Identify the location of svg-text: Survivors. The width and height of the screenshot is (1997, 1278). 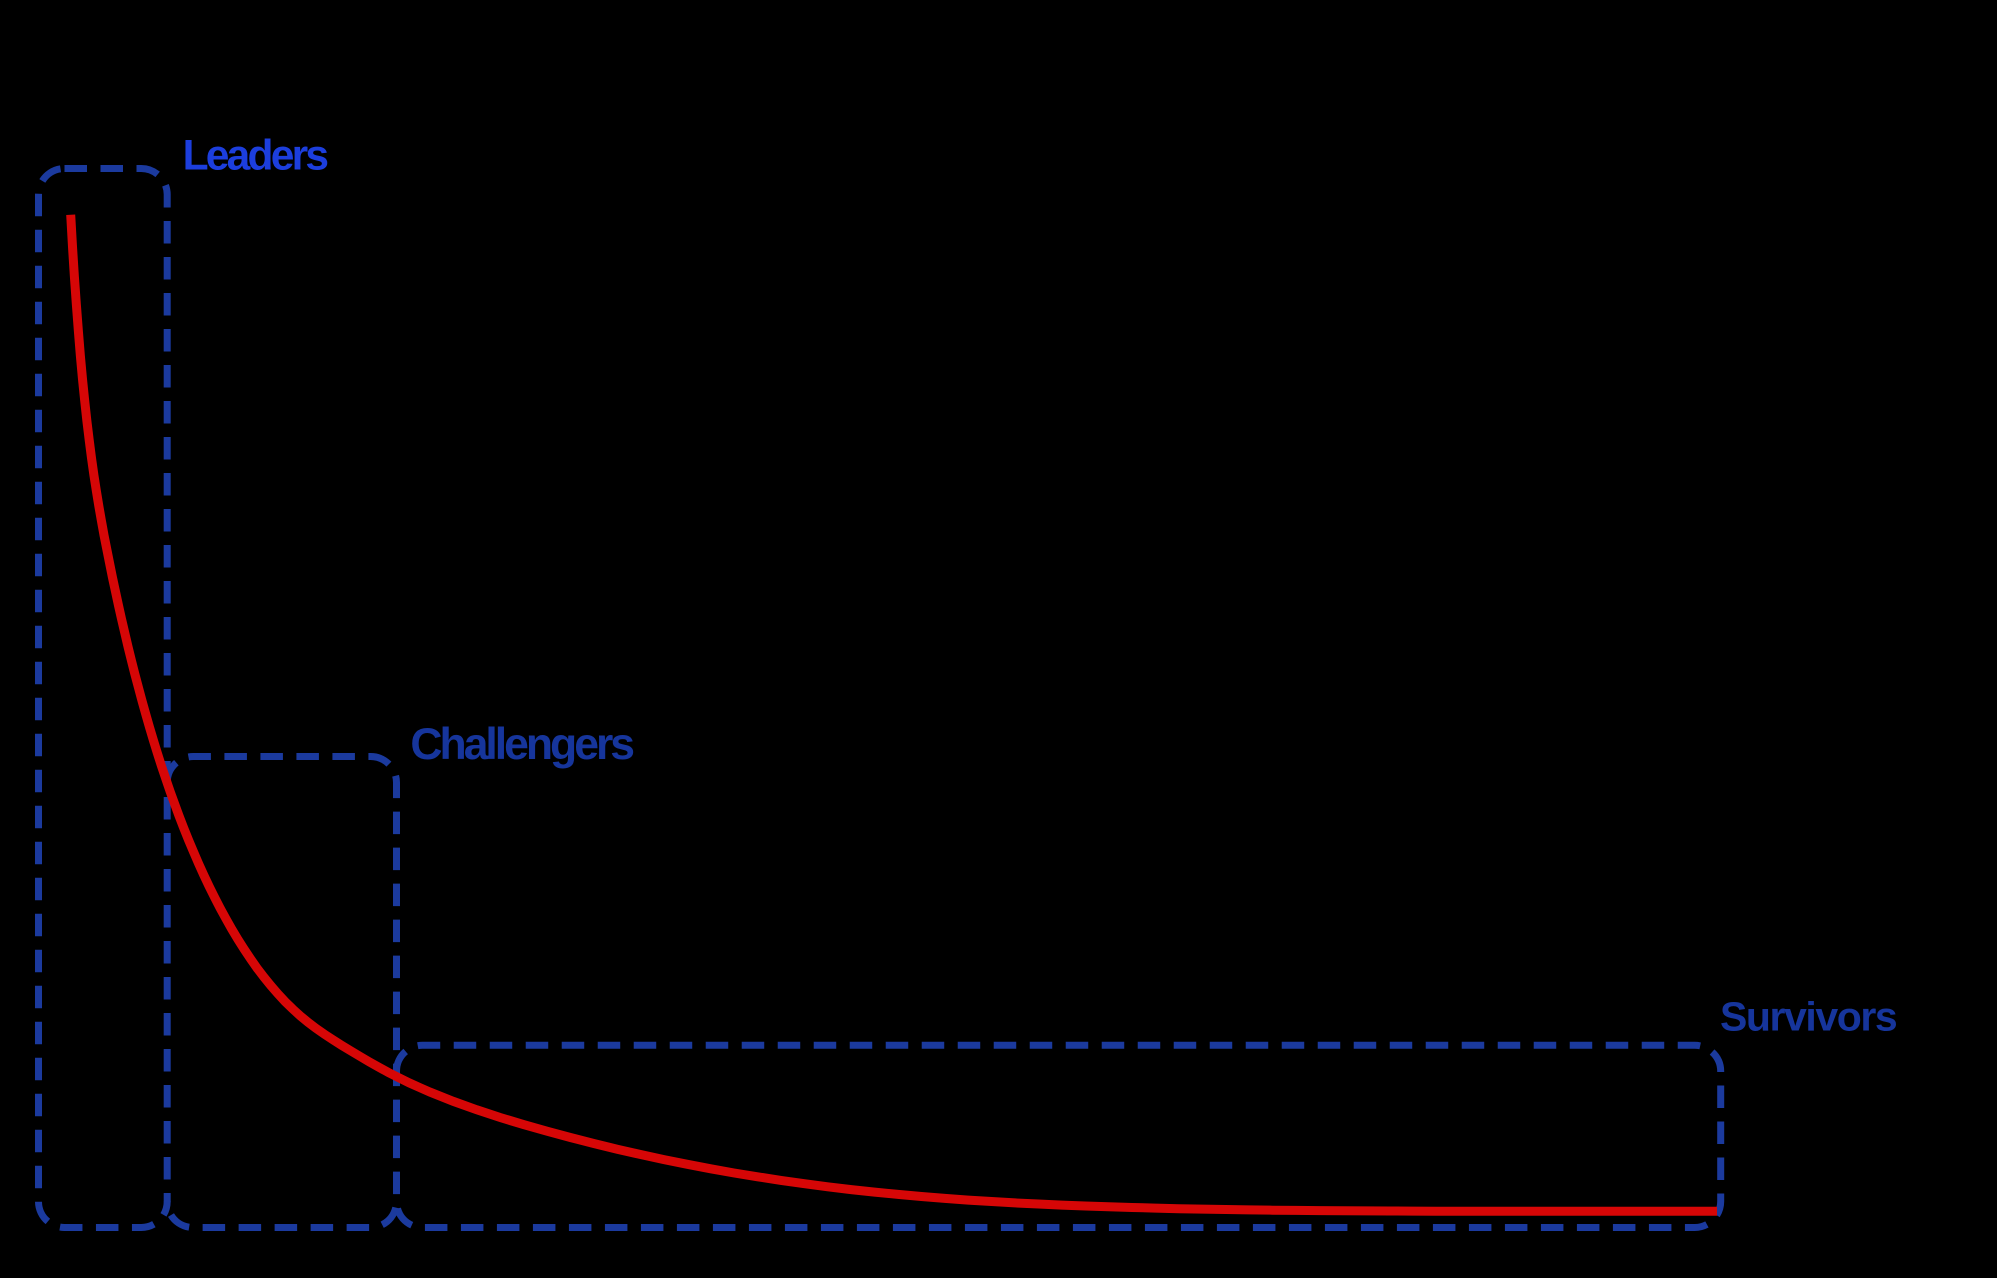
(1808, 1017).